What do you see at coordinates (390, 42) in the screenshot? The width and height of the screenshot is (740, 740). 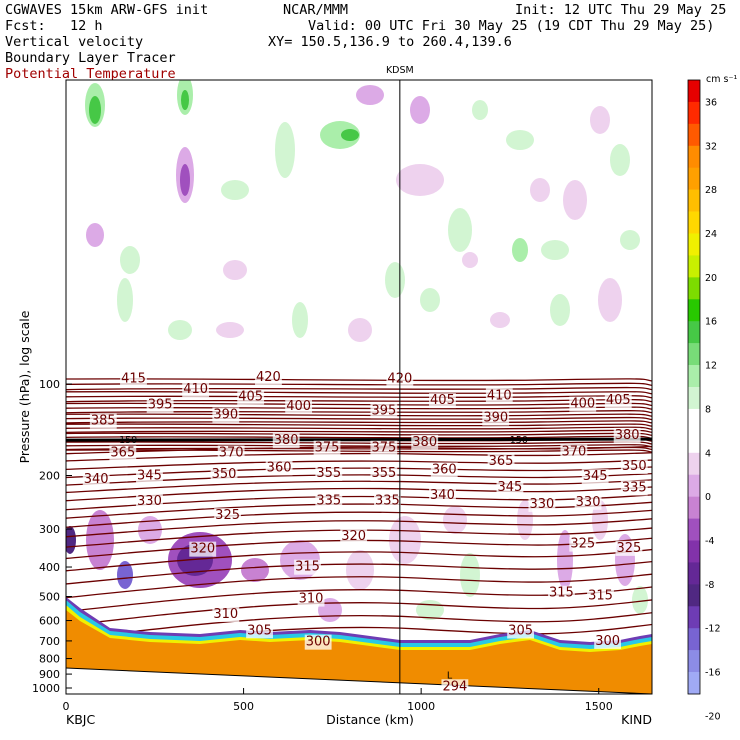 I see `xy-endpoints: XY= 150.5,136.9 to 260.4,139.6` at bounding box center [390, 42].